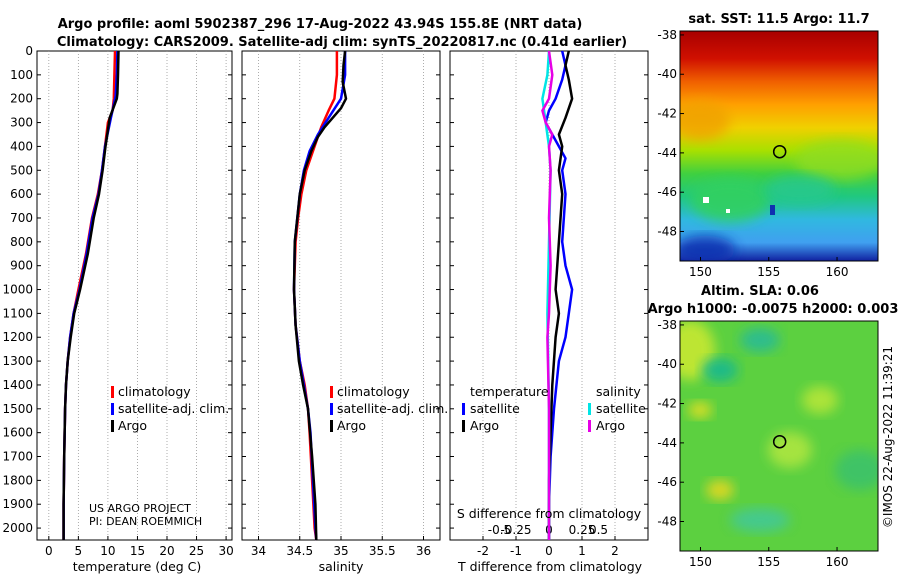 The height and width of the screenshot is (580, 900). I want to click on sst-warm-patch, so click(705, 120).